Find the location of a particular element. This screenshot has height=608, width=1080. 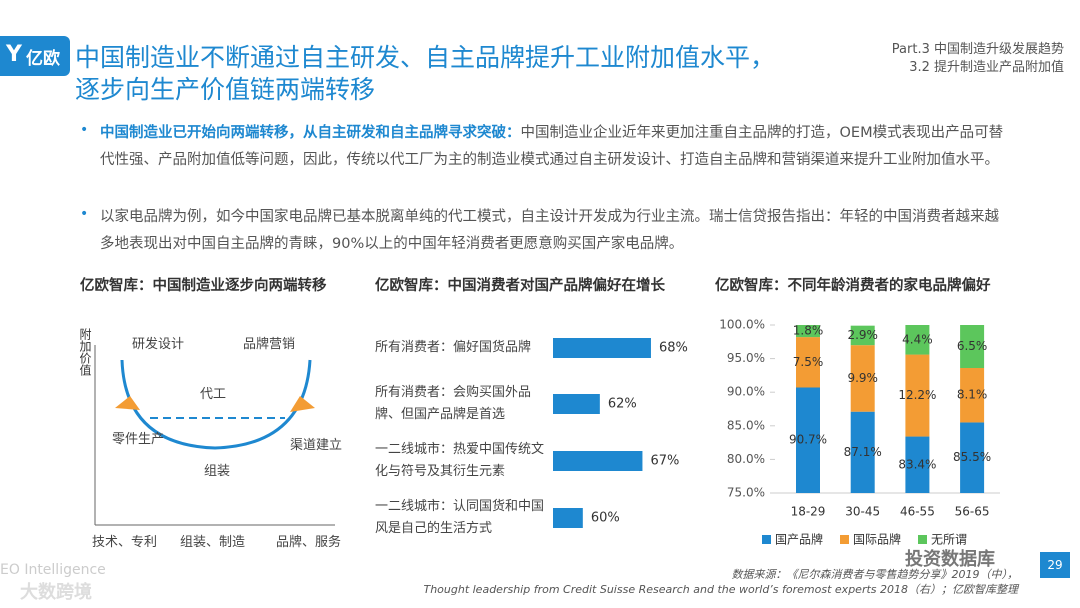

diagram-label: 研发设计 is located at coordinates (158, 344).